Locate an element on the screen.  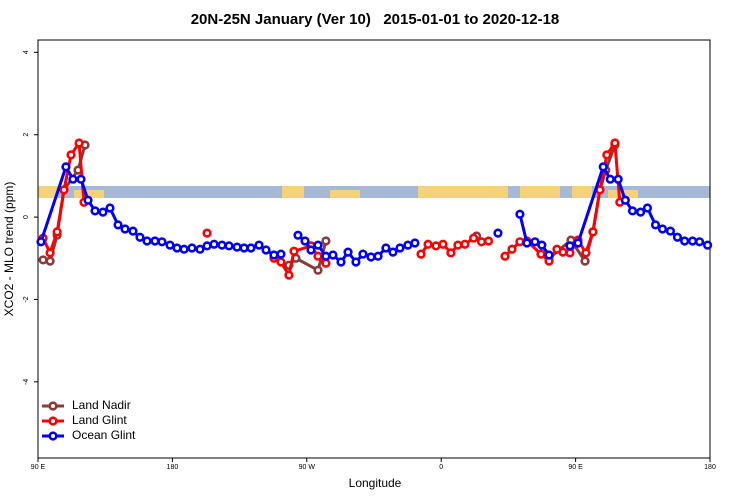
map-strip is located at coordinates (374, 192).